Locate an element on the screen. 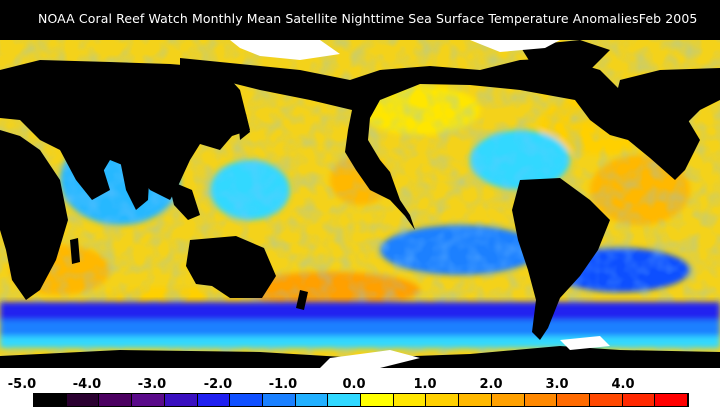  tick-label: -4.0 is located at coordinates (87, 384).